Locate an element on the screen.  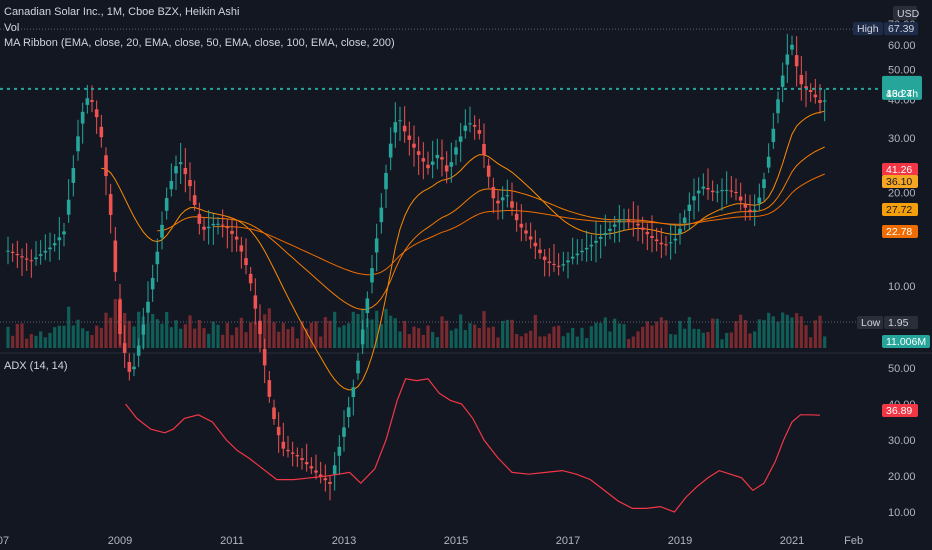
currency-badge-bg is located at coordinates (905, 13).